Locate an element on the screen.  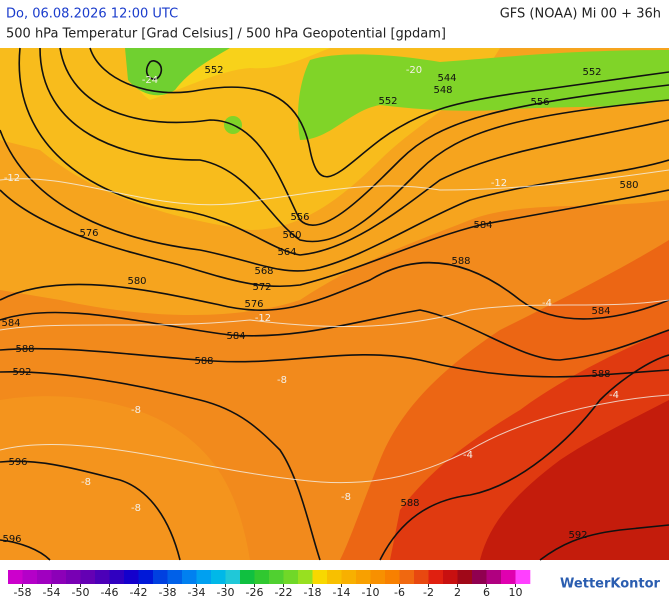
contour-label: 564 is located at coordinates (286, 252).